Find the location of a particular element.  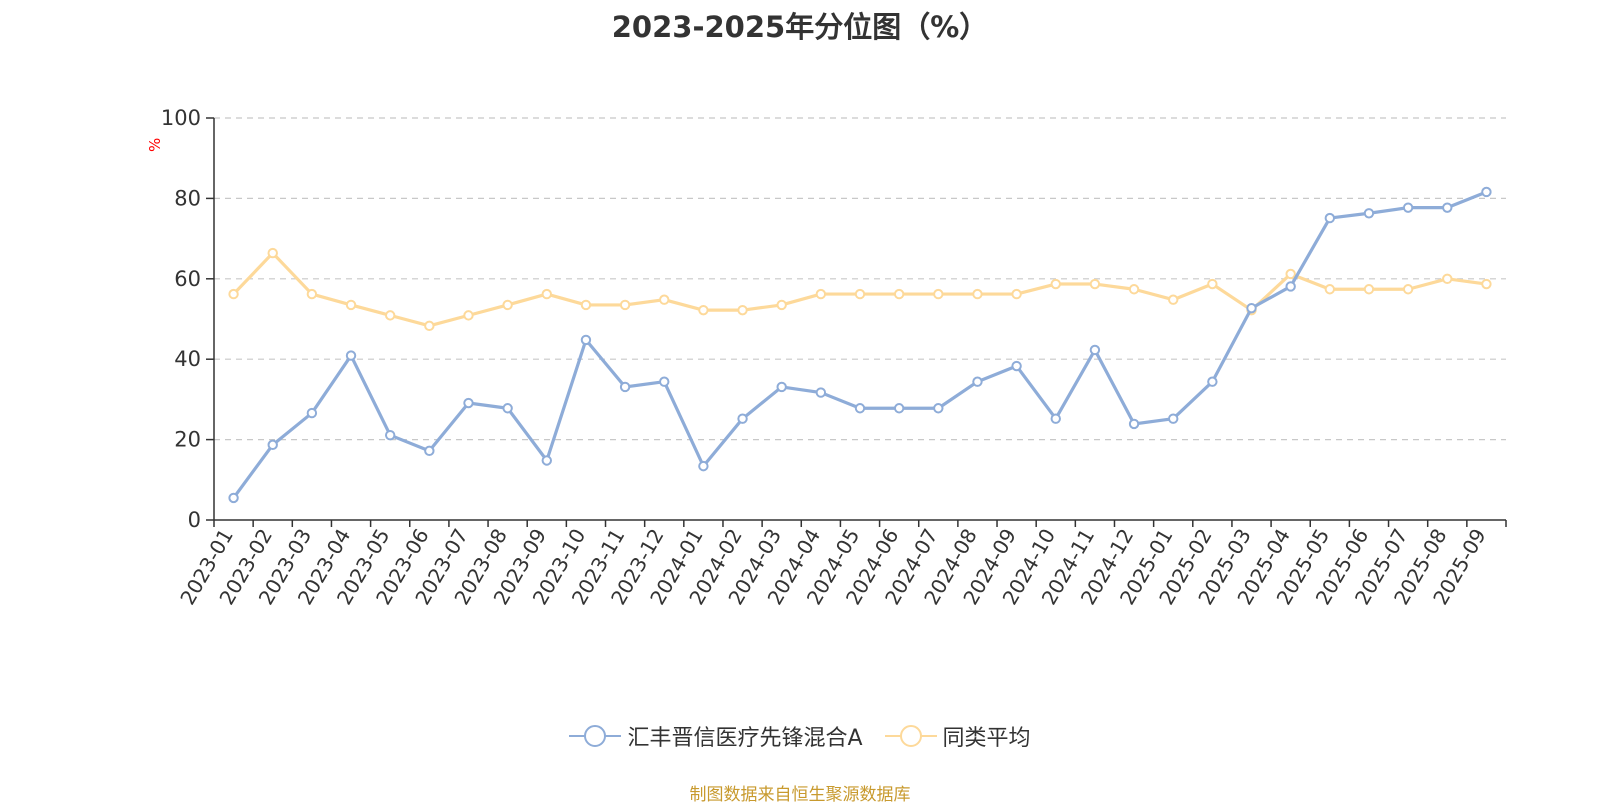

y-axis-unit-label: % is located at coordinates (155, 144).